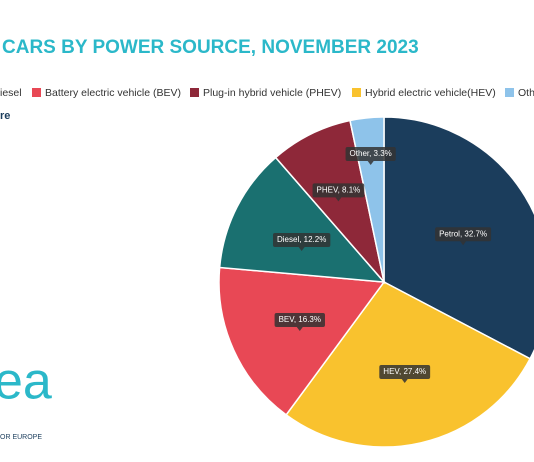  I want to click on legend-label: Battery electric vehicle (BEV), so click(113, 93).